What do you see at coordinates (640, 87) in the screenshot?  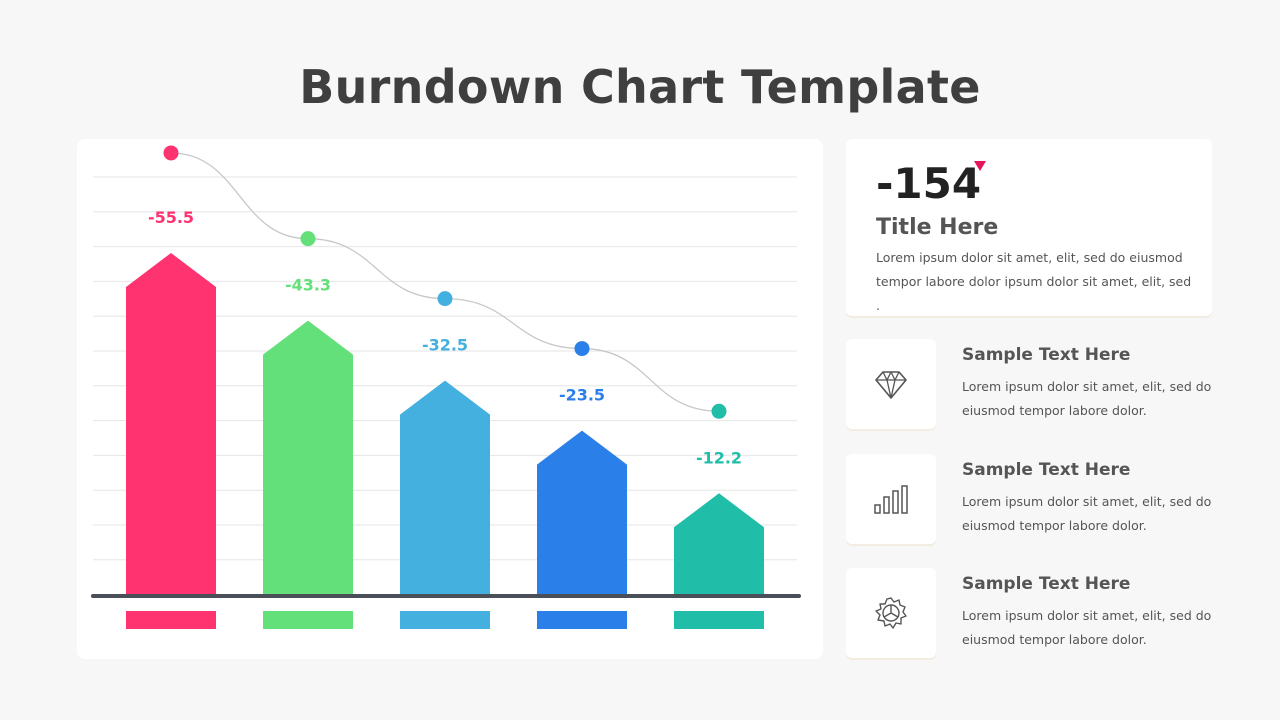 I see `page-title: Burndown Chart Template` at bounding box center [640, 87].